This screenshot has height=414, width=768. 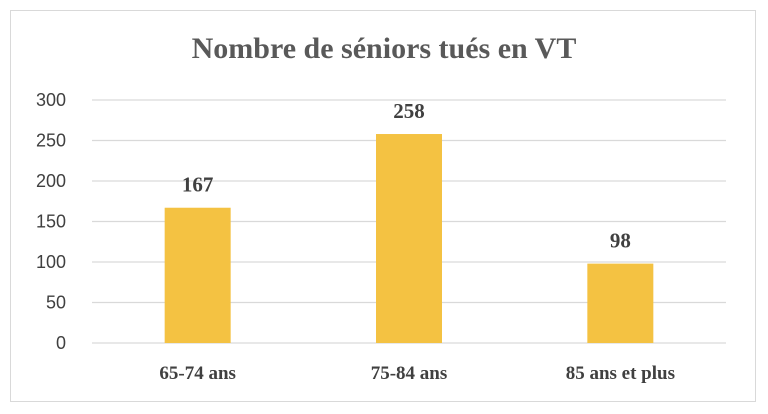 What do you see at coordinates (197, 373) in the screenshot?
I see `category-label: 65-74 ans` at bounding box center [197, 373].